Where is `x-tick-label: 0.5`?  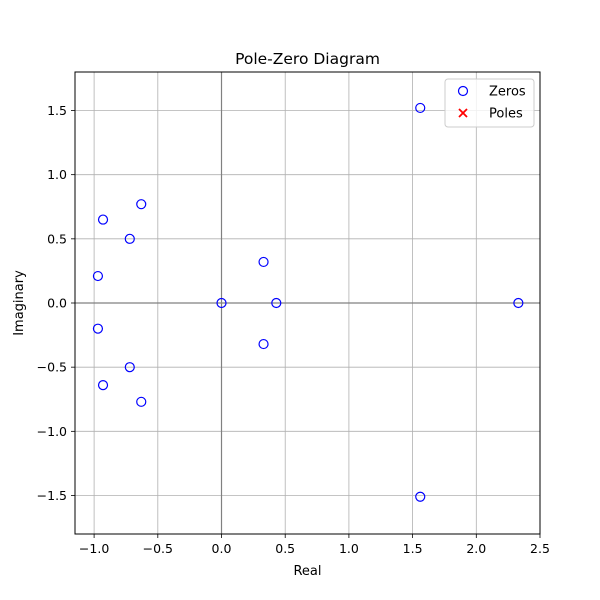
x-tick-label: 0.5 is located at coordinates (285, 548).